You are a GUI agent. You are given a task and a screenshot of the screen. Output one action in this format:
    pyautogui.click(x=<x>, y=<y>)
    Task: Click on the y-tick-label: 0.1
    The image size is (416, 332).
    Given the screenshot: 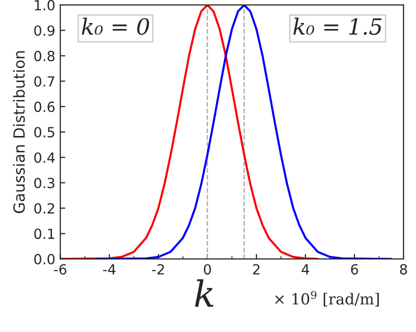 What is the action you would take?
    pyautogui.click(x=44, y=234)
    